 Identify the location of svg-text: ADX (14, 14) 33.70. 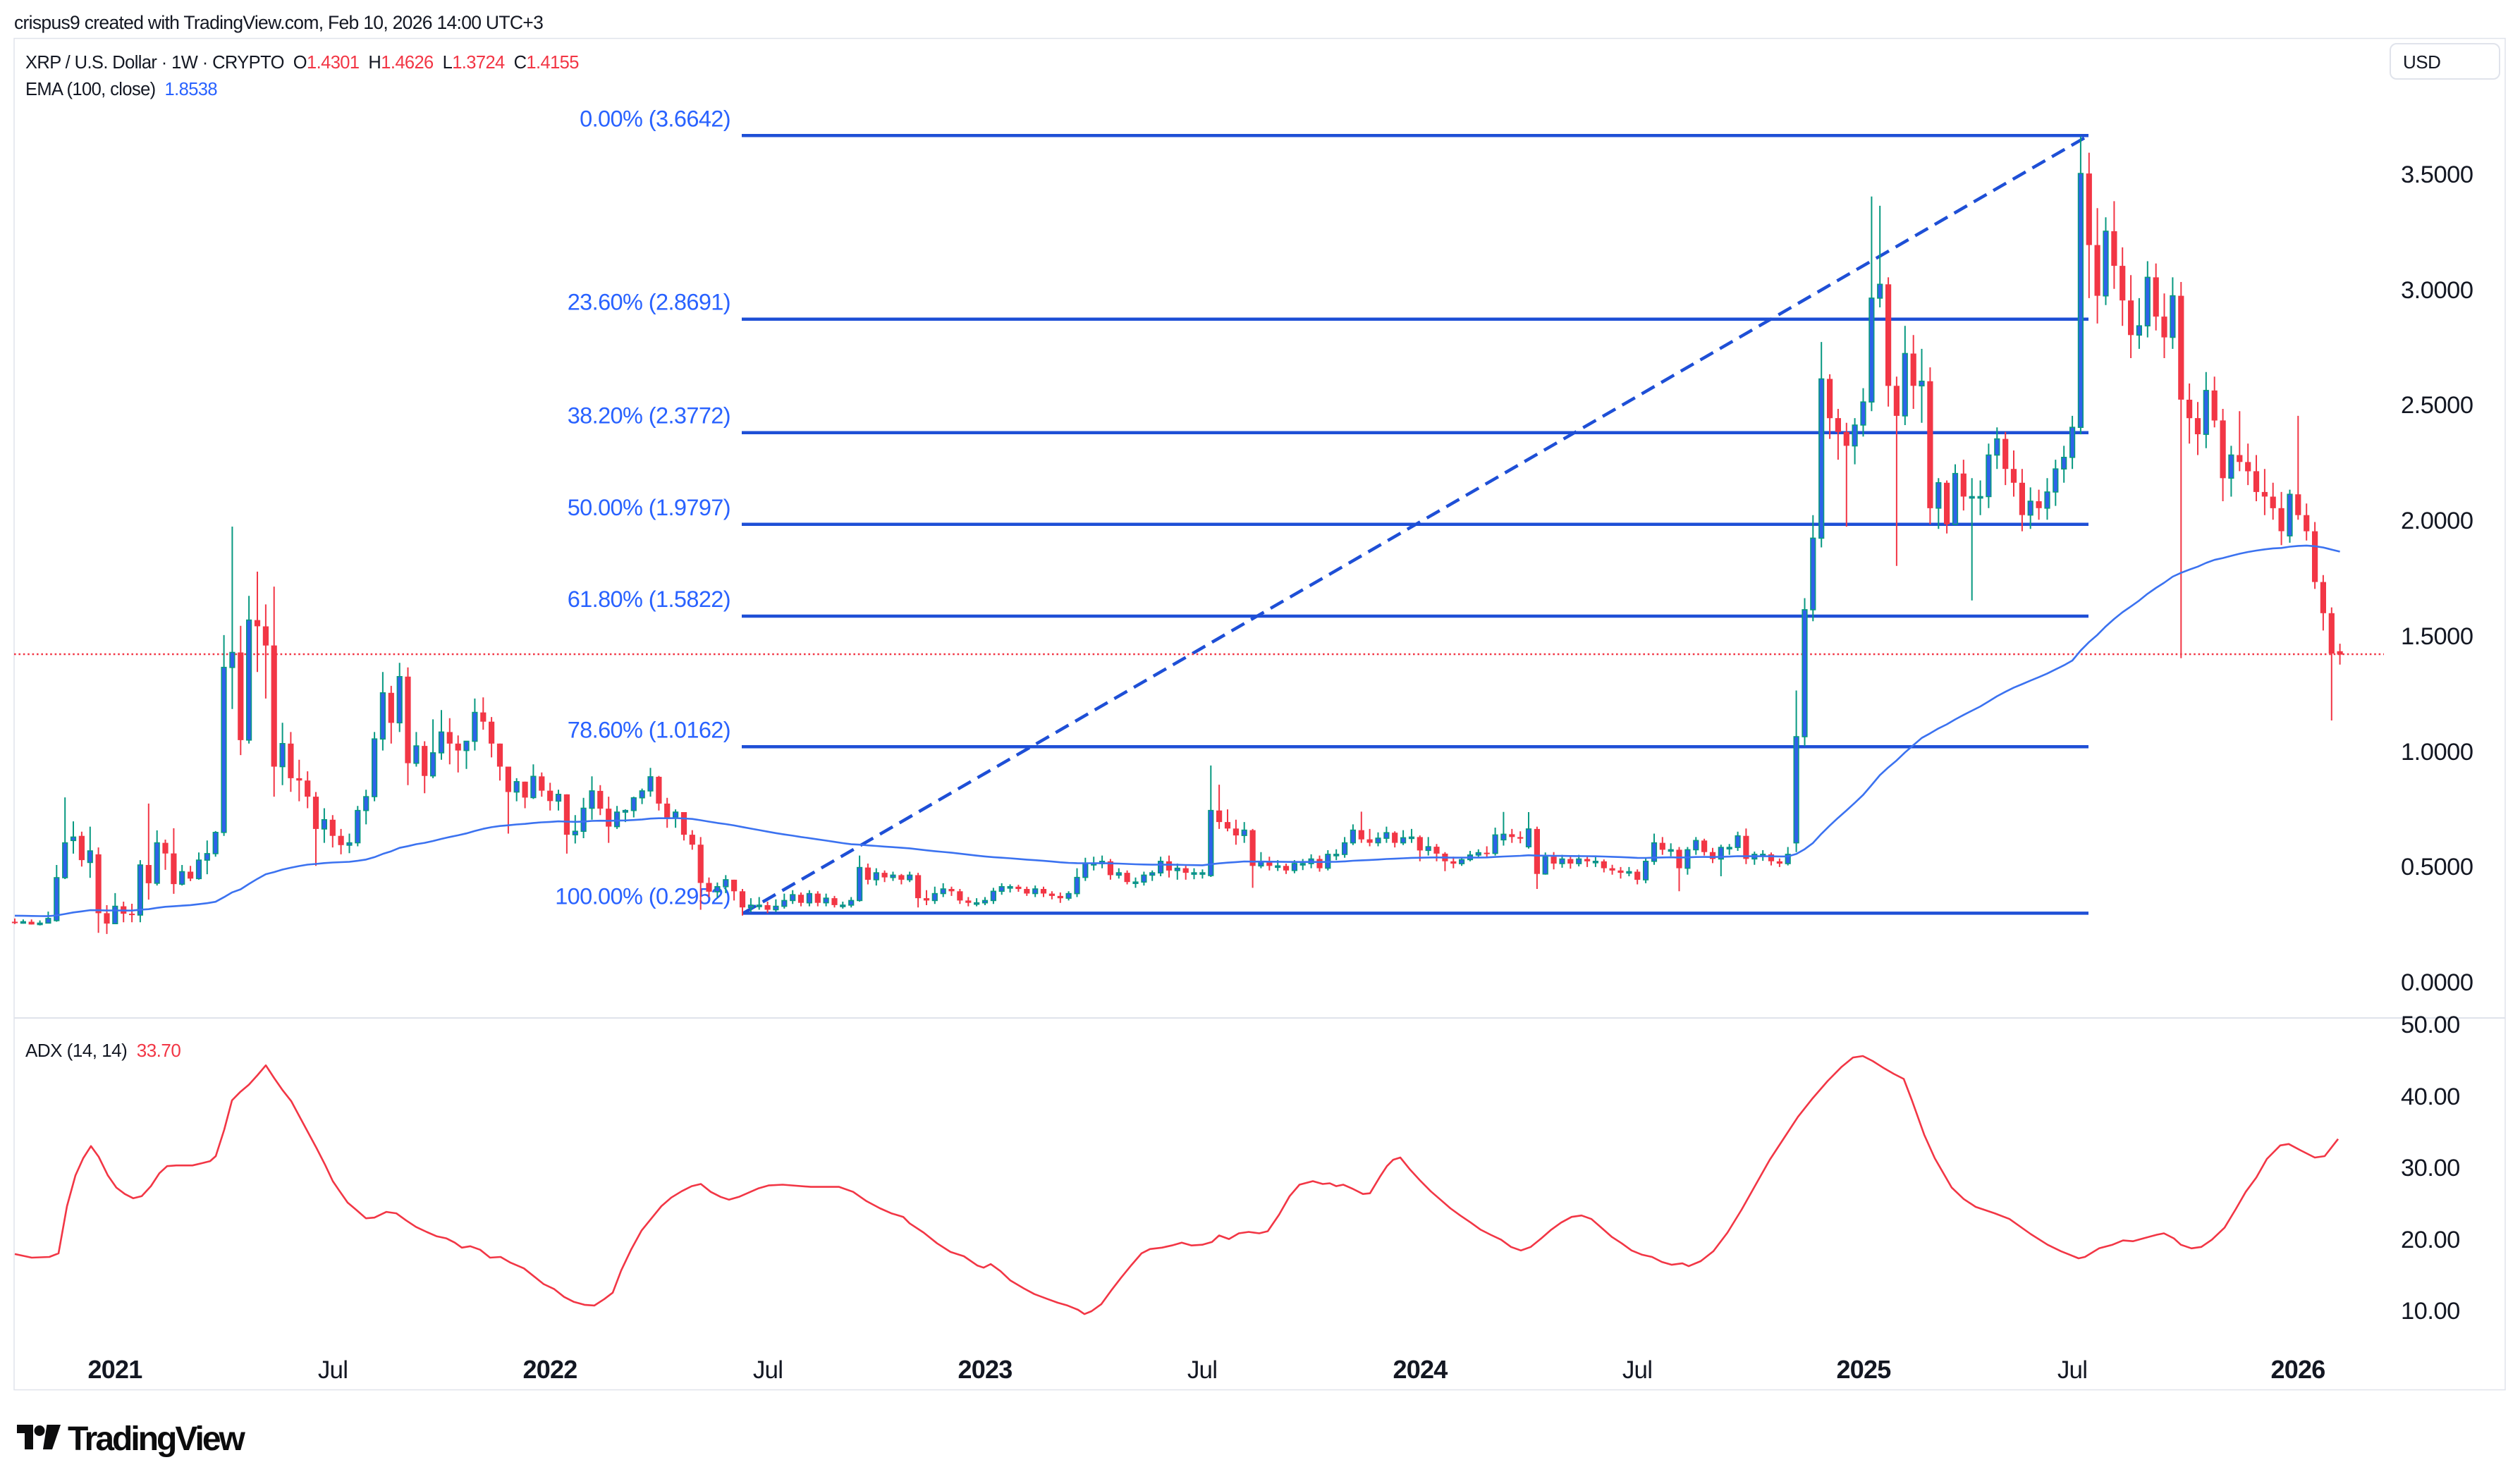
(103, 1050).